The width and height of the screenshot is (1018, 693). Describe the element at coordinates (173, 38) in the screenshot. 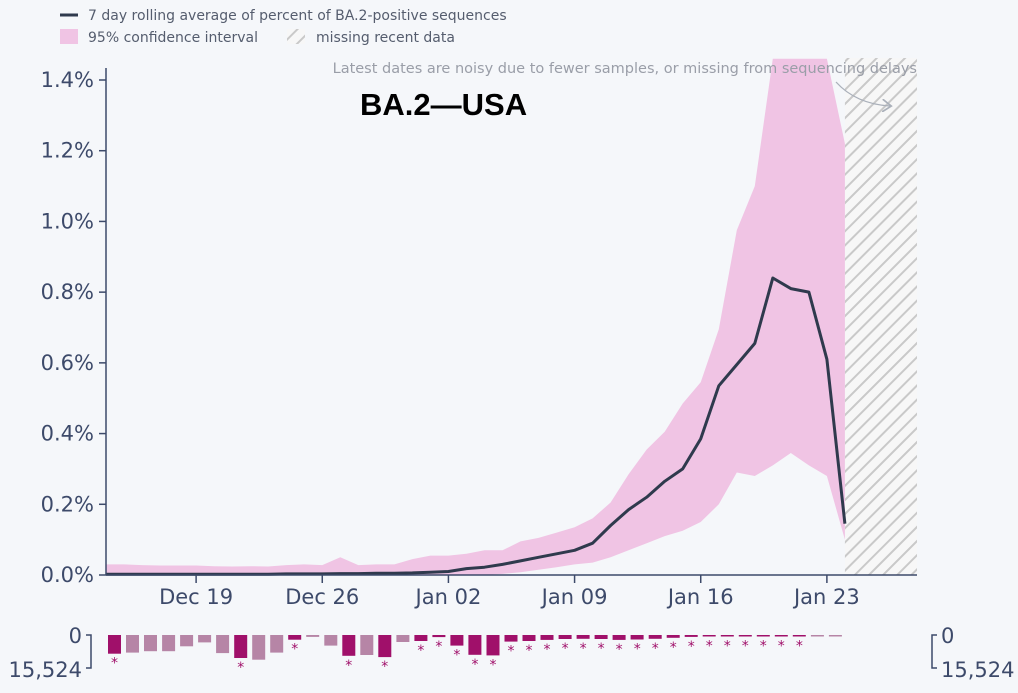

I see `legend-ci-label: 95% confidence interval` at that location.